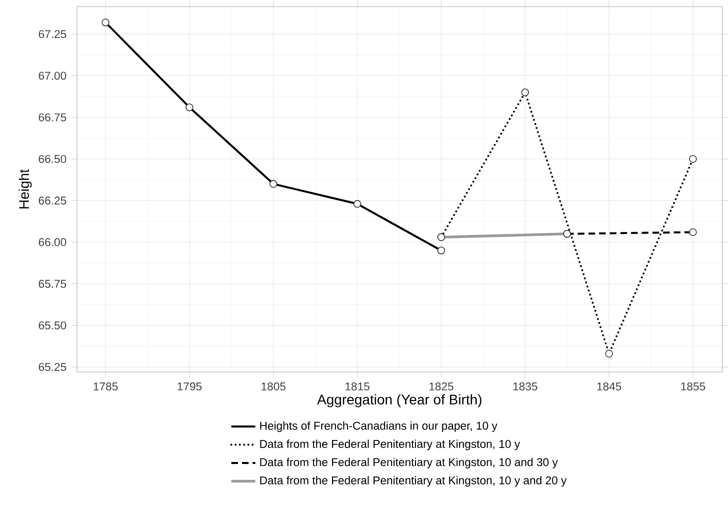 This screenshot has width=728, height=531. Describe the element at coordinates (52, 76) in the screenshot. I see `y-tick-label: 67.00` at that location.